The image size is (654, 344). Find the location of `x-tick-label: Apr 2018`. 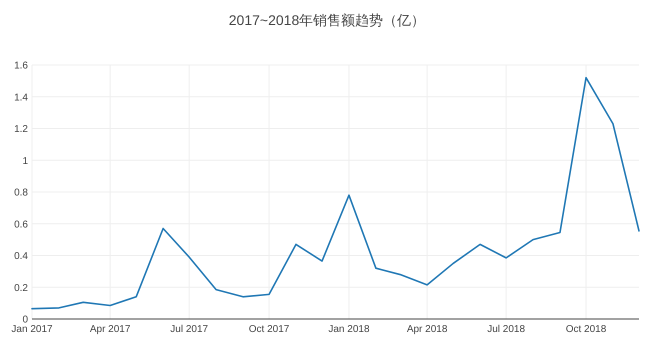

x-tick-label: Apr 2018 is located at coordinates (427, 329).